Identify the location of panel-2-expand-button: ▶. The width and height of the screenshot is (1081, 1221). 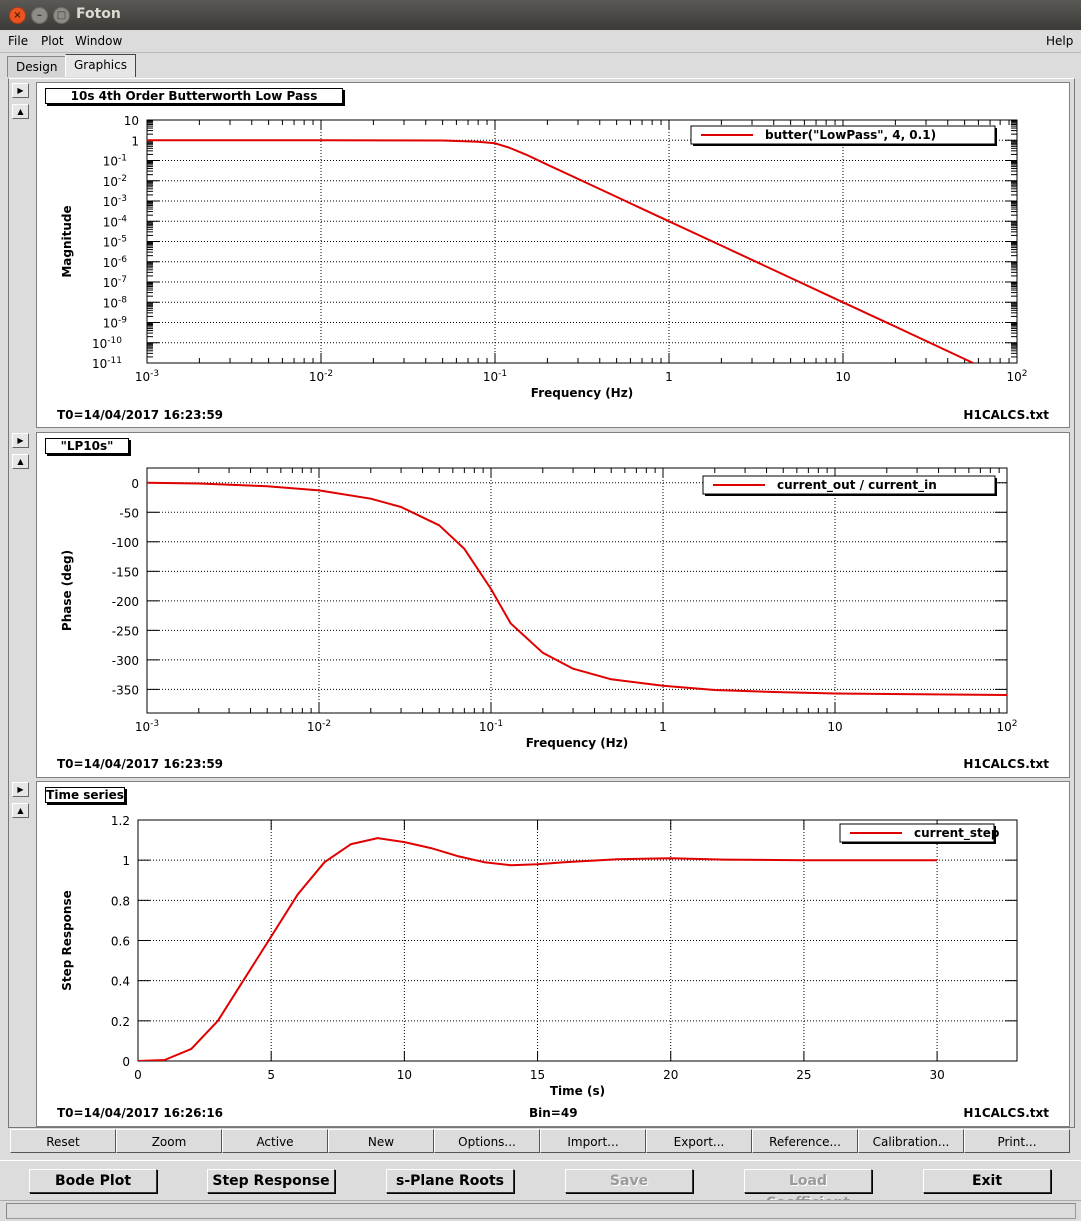
(20, 440).